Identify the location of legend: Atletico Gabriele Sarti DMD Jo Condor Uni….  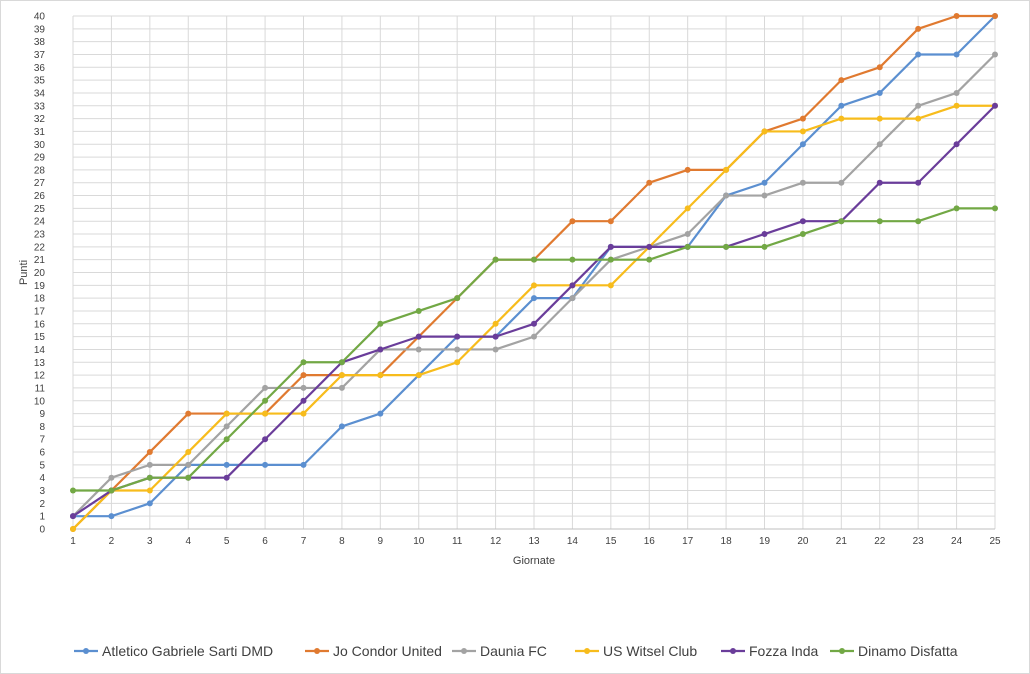
(516, 651).